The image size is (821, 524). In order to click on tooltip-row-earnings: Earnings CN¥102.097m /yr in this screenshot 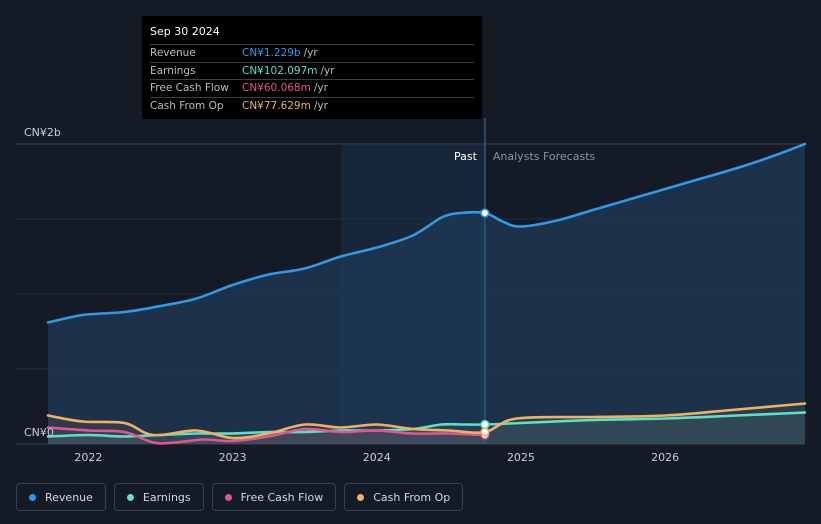, I will do `click(312, 70)`.